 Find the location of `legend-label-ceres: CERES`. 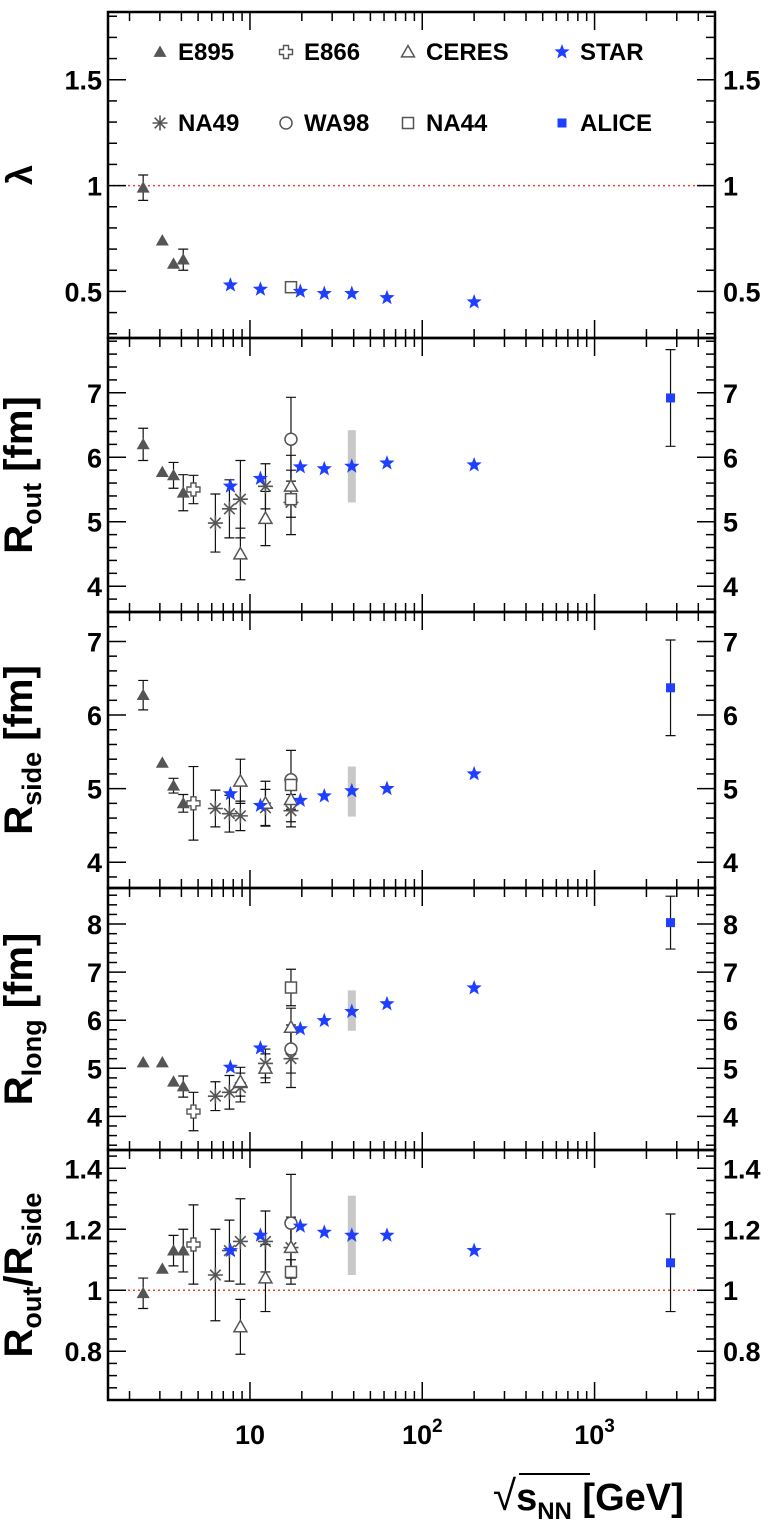

legend-label-ceres: CERES is located at coordinates (467, 52).